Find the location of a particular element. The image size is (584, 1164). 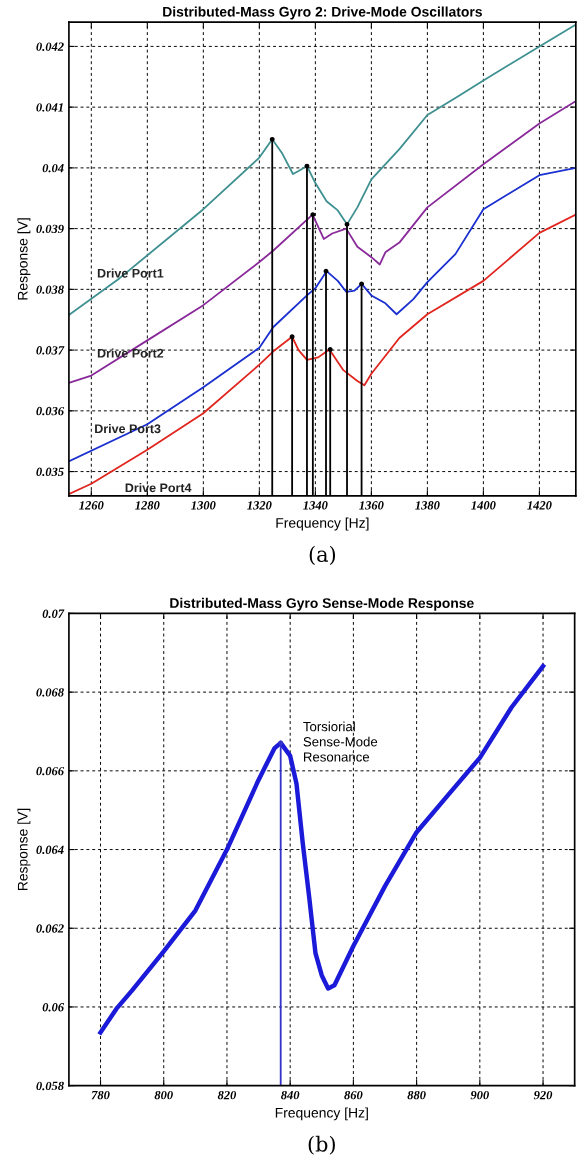

x-tick-label: 800 is located at coordinates (163, 1095).